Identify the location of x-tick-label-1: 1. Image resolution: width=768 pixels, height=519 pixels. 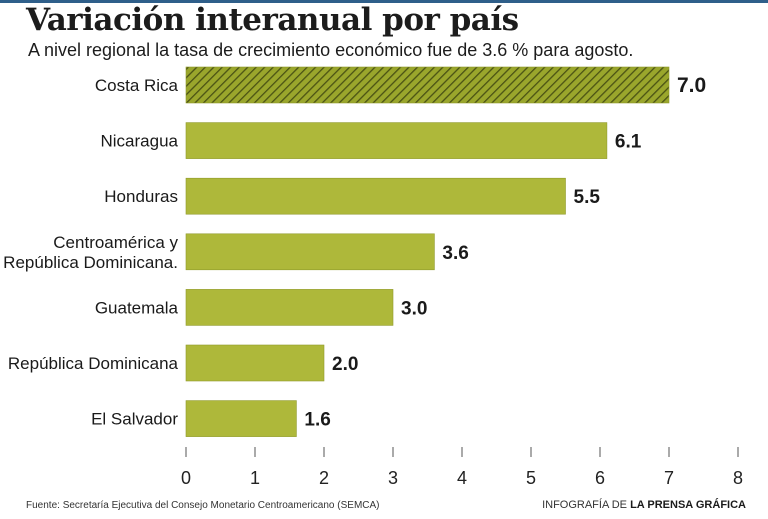
(255, 478).